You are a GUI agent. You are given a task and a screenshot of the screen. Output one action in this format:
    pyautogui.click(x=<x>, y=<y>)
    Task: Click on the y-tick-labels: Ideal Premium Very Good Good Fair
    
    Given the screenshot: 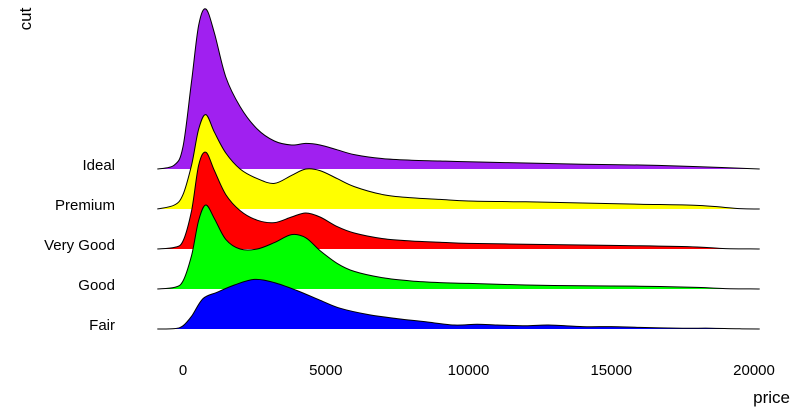 What is the action you would take?
    pyautogui.click(x=79, y=245)
    